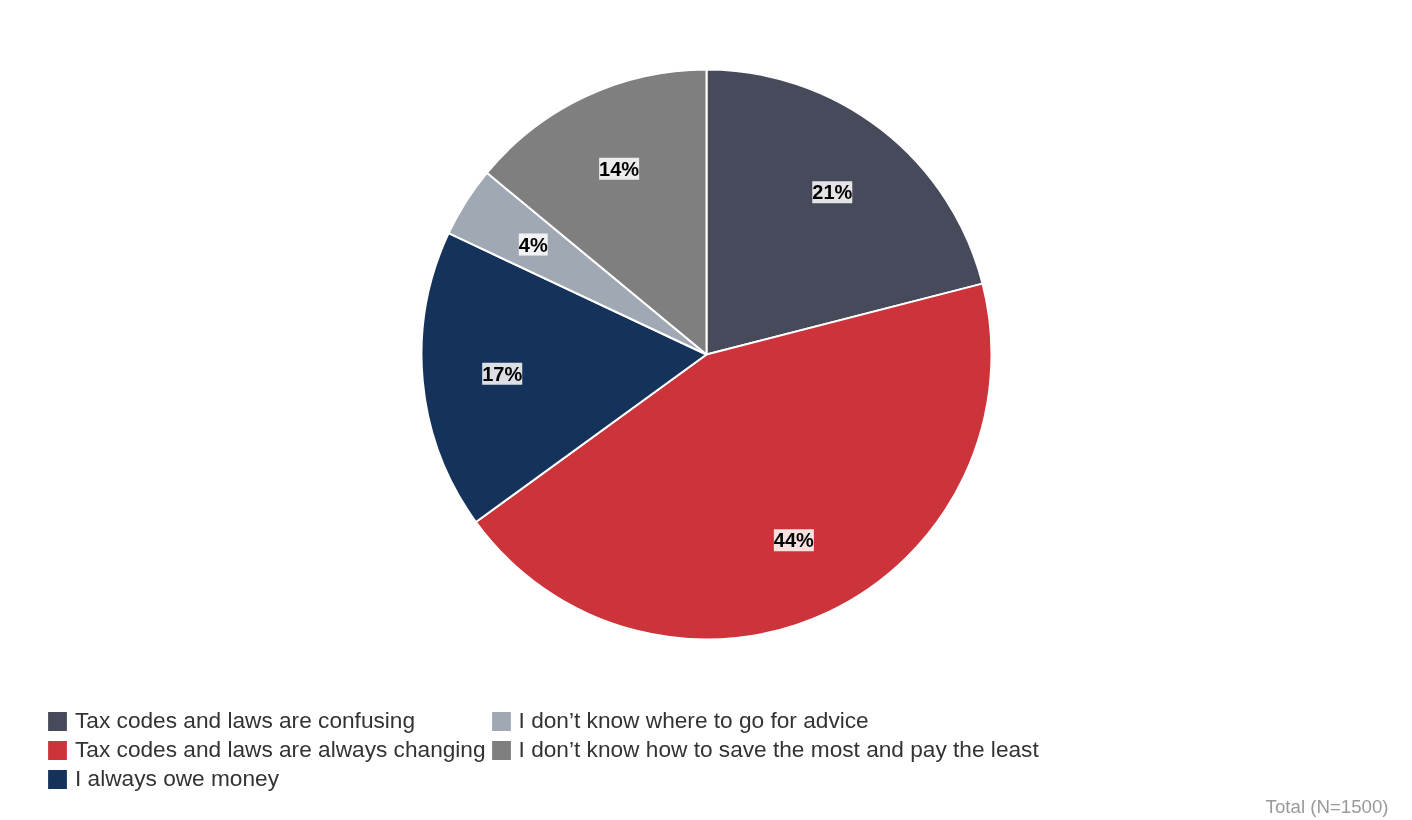 The image size is (1412, 820). Describe the element at coordinates (280, 749) in the screenshot. I see `legend-label: Tax codes and laws are always changing` at that location.